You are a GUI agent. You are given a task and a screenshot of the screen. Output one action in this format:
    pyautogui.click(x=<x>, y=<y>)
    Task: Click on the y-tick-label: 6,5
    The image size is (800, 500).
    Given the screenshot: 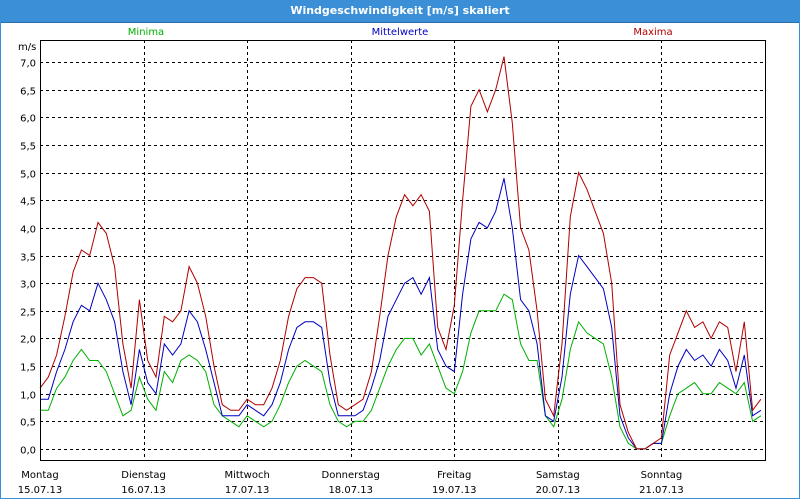 What is the action you would take?
    pyautogui.click(x=28, y=92)
    